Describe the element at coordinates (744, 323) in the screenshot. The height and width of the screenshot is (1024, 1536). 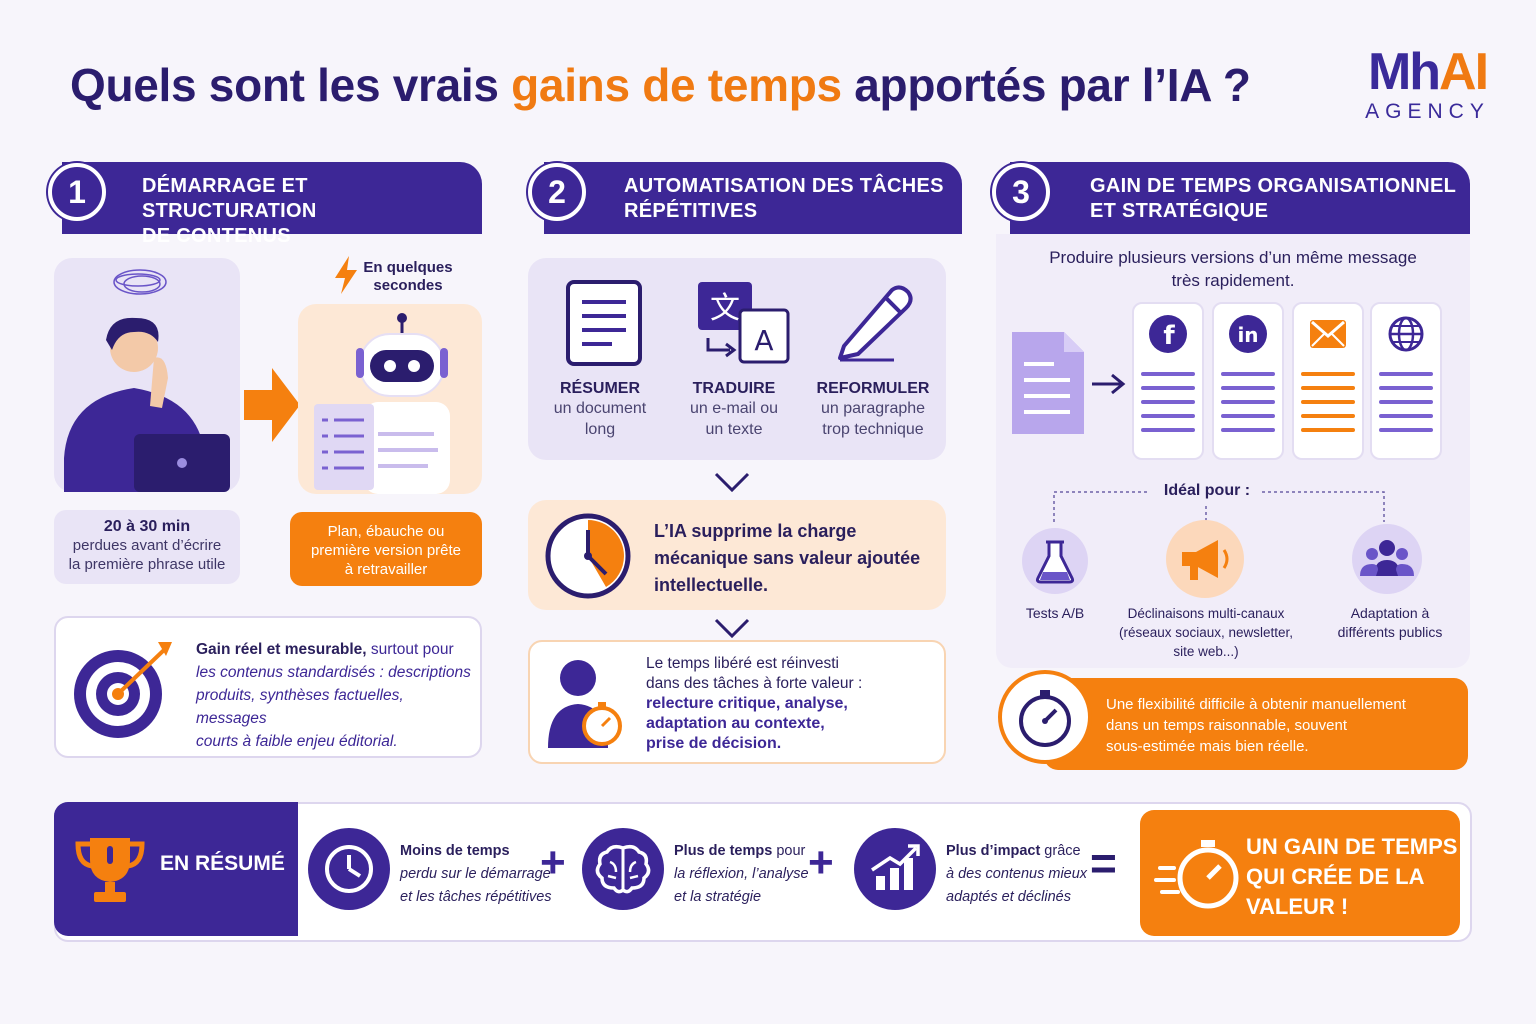
I see `translate-icon: 文 A` at that location.